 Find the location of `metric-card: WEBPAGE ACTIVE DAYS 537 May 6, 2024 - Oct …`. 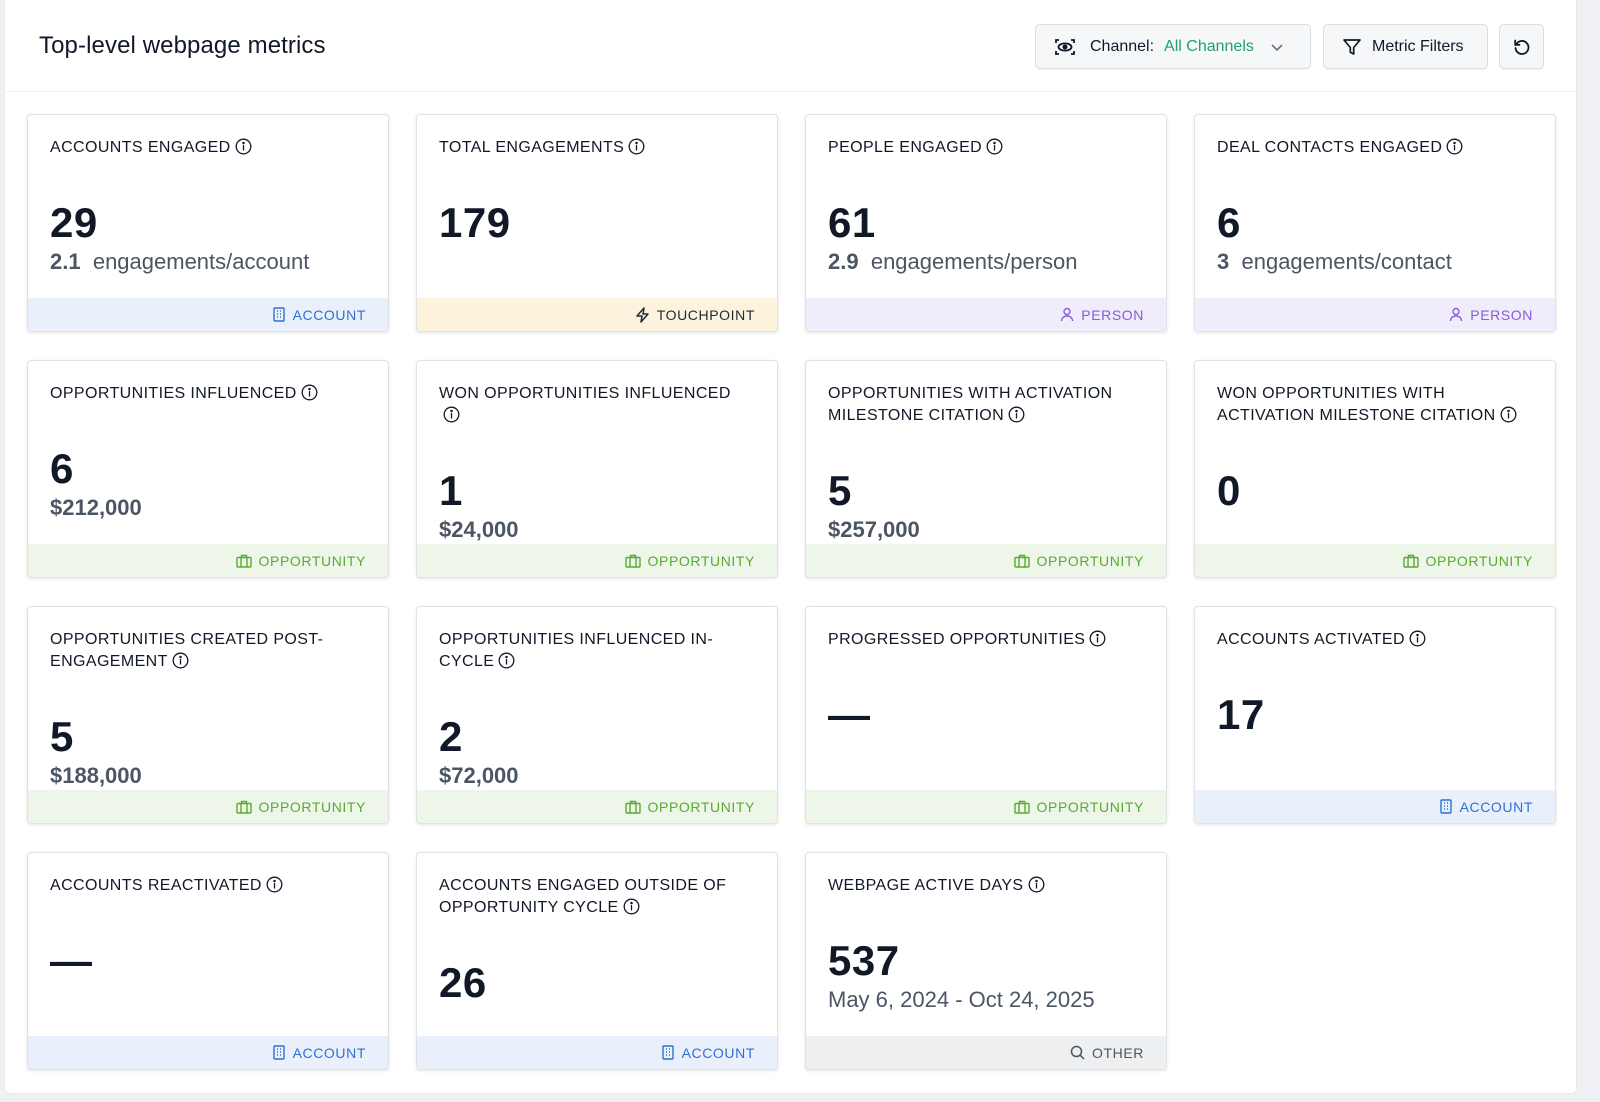

metric-card: WEBPAGE ACTIVE DAYS 537 May 6, 2024 - Oct … is located at coordinates (986, 961).